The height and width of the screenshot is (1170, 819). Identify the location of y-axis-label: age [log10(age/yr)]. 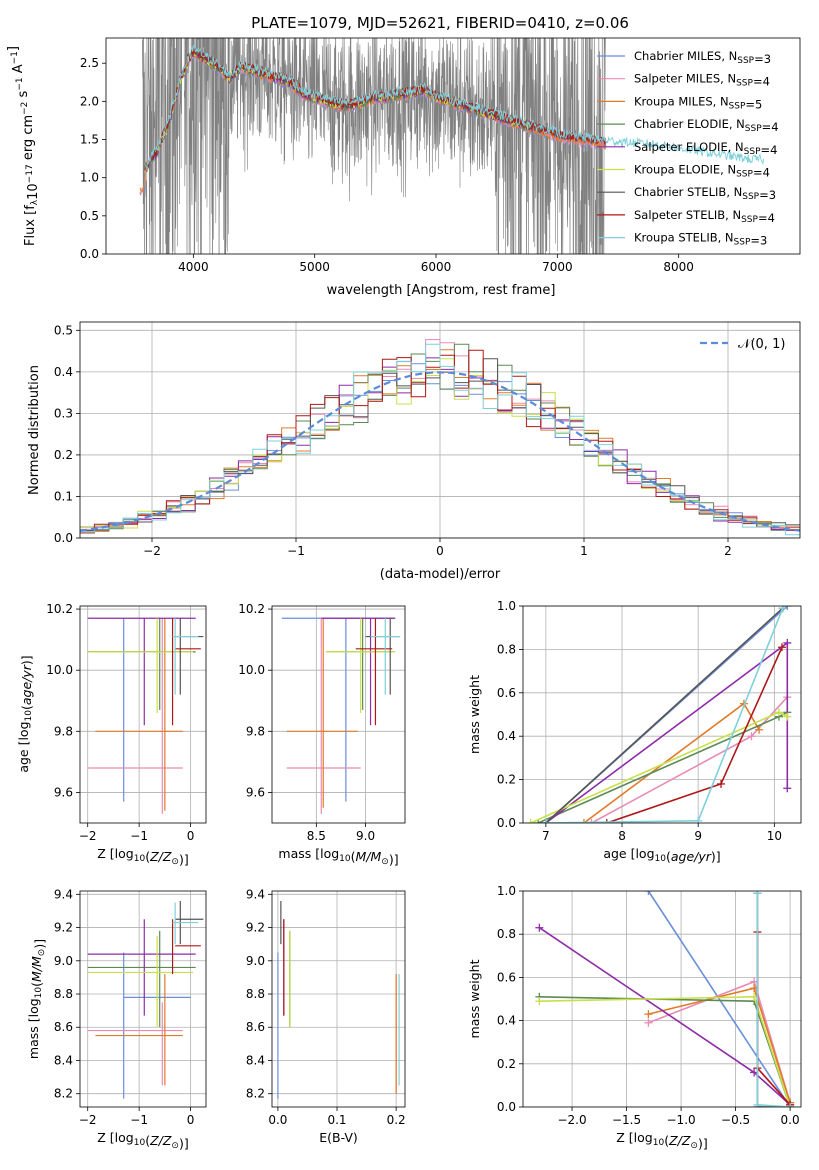
(25, 713).